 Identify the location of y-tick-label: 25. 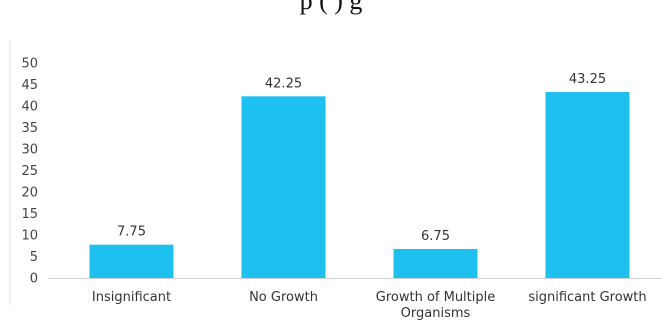
(29, 171).